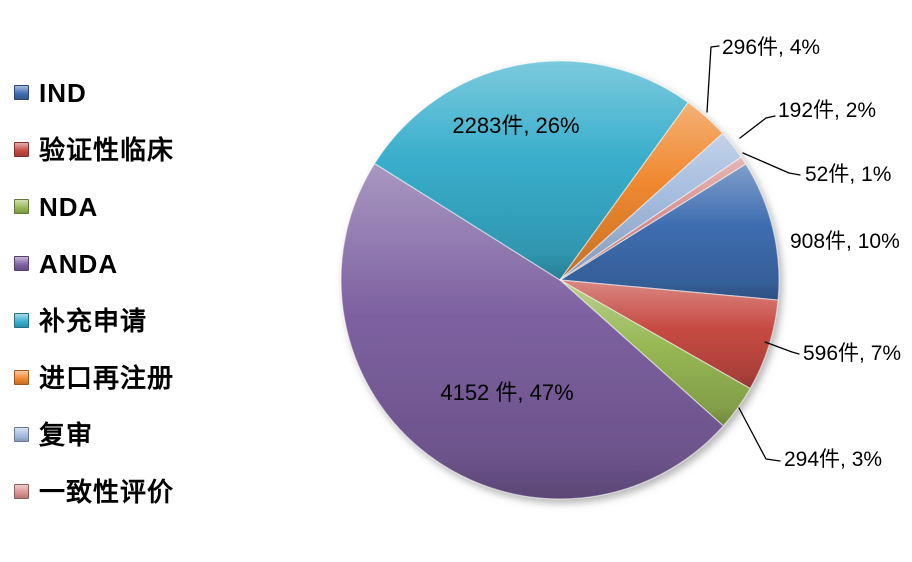  I want to click on legend-label: ANDA, so click(79, 263).